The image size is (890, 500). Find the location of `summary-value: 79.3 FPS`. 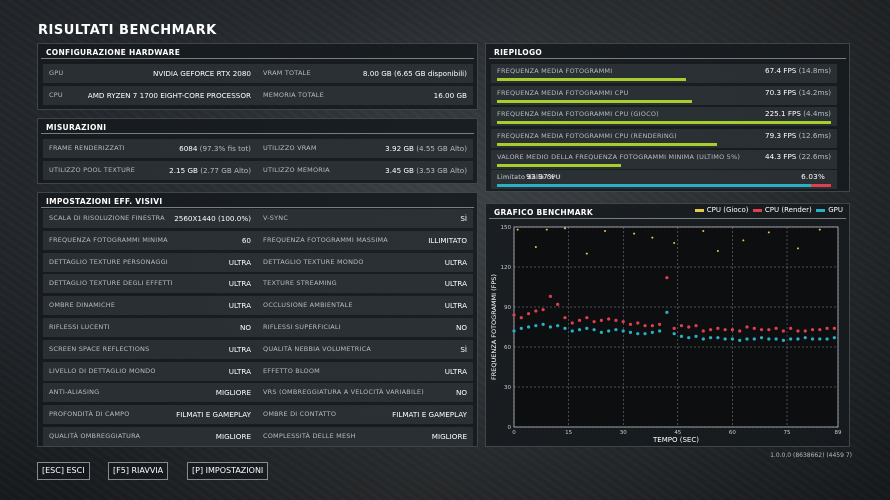

summary-value: 79.3 FPS is located at coordinates (781, 135).